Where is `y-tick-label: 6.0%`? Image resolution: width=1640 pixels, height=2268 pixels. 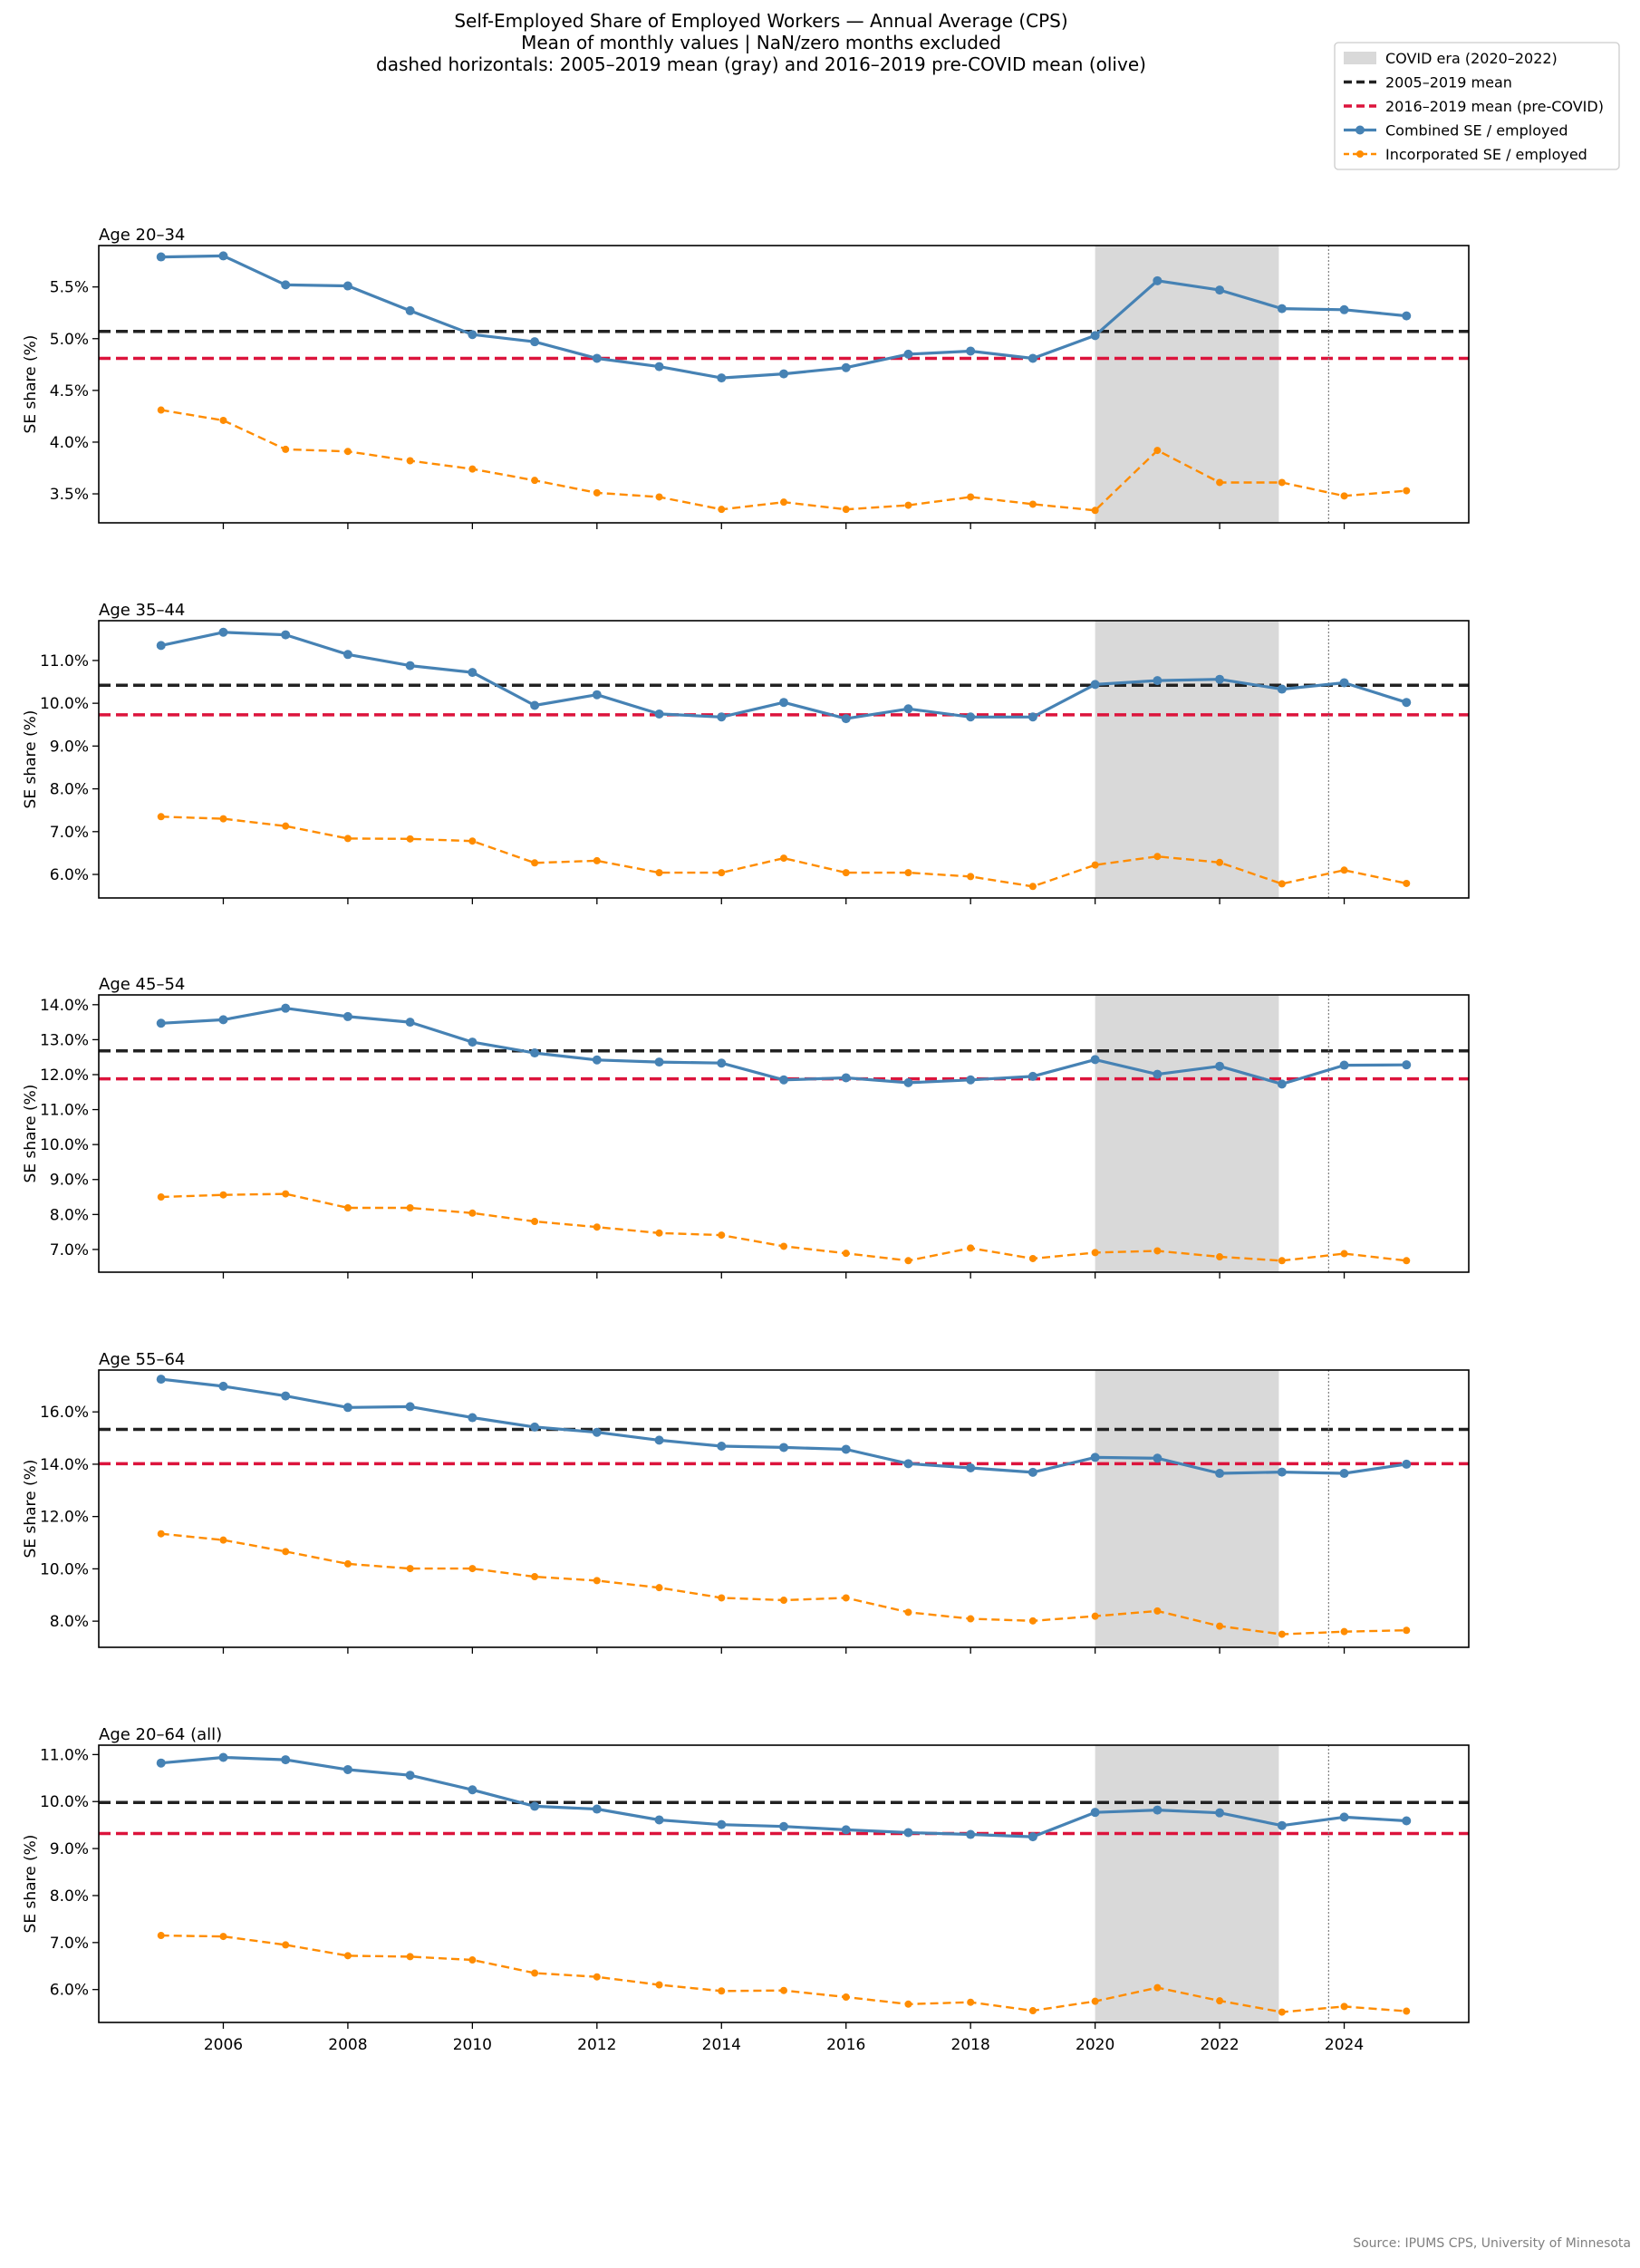 y-tick-label: 6.0% is located at coordinates (70, 1991).